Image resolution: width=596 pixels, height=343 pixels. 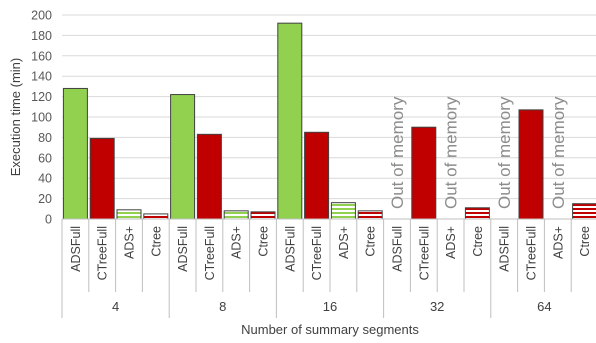 I want to click on y-axis-title: Execution time (min), so click(x=15, y=117).